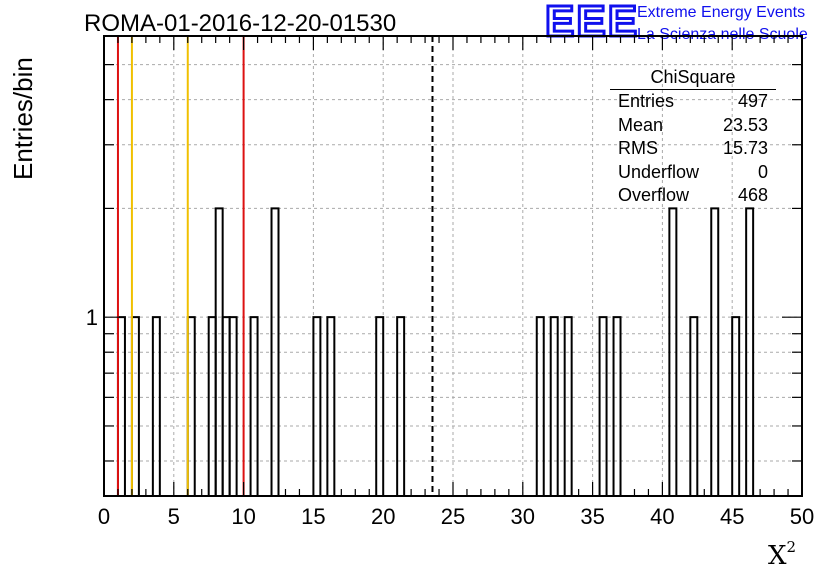  I want to click on x-tick-label: 40, so click(662, 516).